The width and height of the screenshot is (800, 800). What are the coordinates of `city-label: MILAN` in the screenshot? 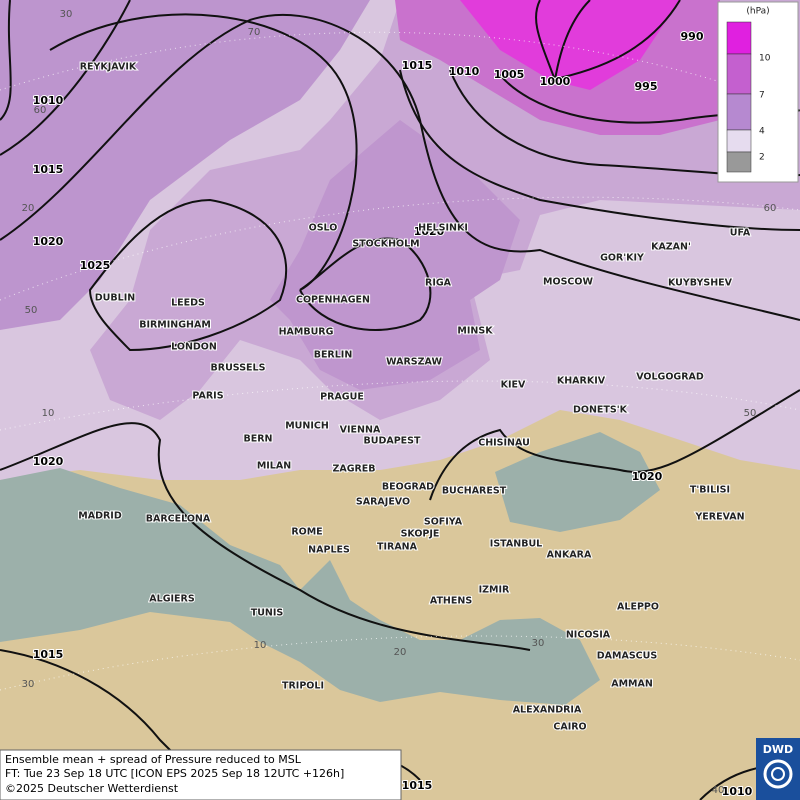 It's located at (274, 466).